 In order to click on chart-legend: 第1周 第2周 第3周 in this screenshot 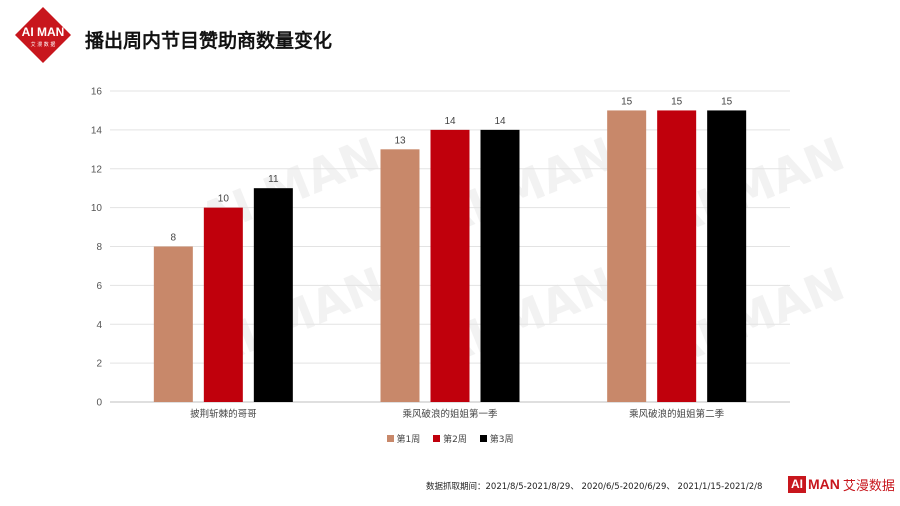, I will do `click(450, 438)`.